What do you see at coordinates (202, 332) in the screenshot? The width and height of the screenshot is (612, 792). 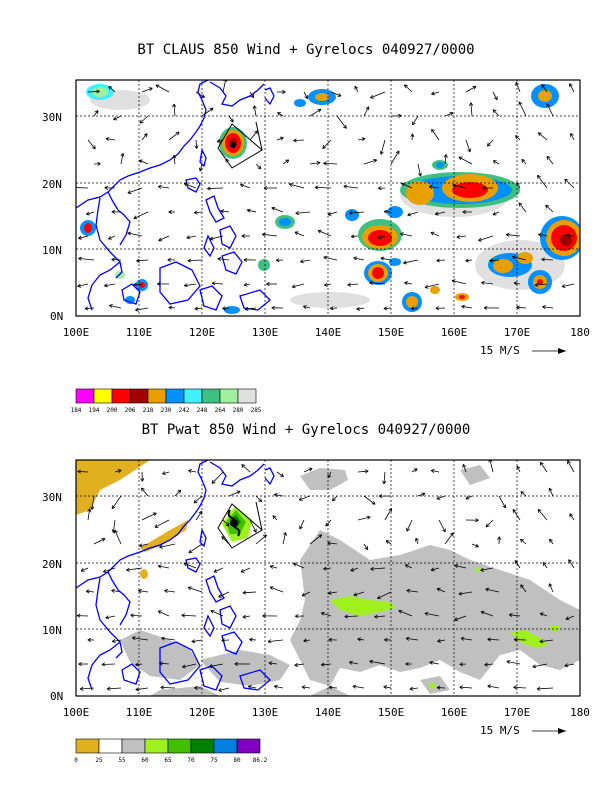 I see `x-tick-label: 120E` at bounding box center [202, 332].